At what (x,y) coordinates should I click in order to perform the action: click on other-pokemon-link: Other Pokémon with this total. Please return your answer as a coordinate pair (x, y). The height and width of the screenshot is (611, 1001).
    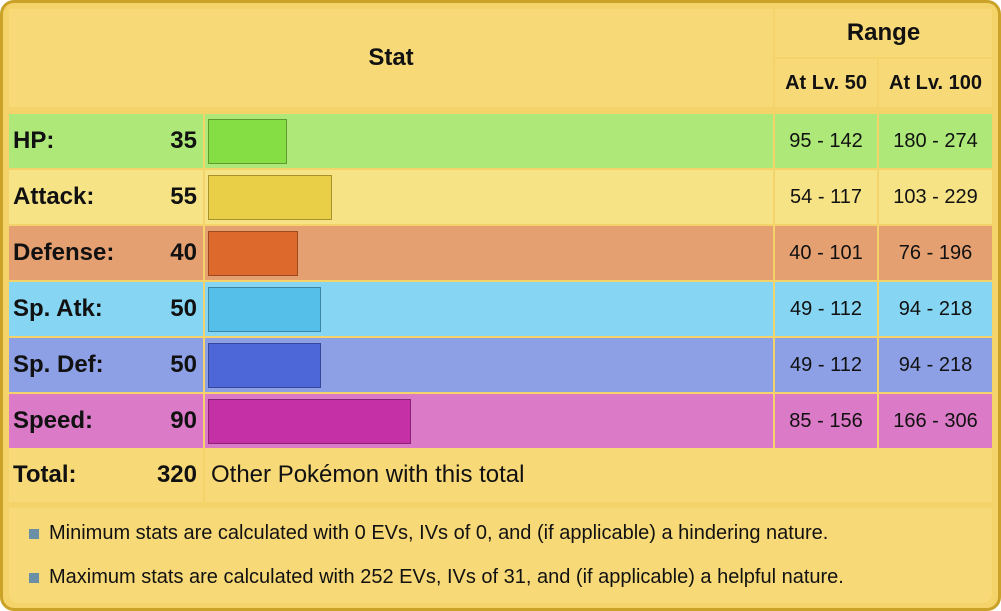
    Looking at the image, I should click on (368, 474).